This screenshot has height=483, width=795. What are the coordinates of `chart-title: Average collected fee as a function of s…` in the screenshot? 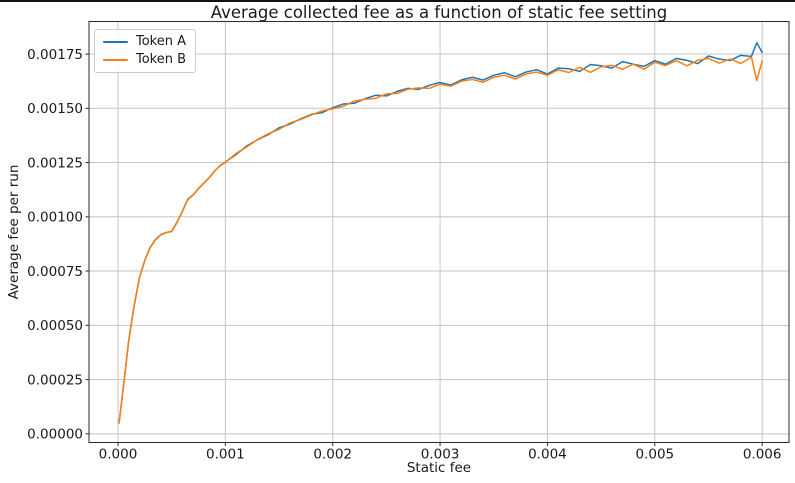 It's located at (439, 12).